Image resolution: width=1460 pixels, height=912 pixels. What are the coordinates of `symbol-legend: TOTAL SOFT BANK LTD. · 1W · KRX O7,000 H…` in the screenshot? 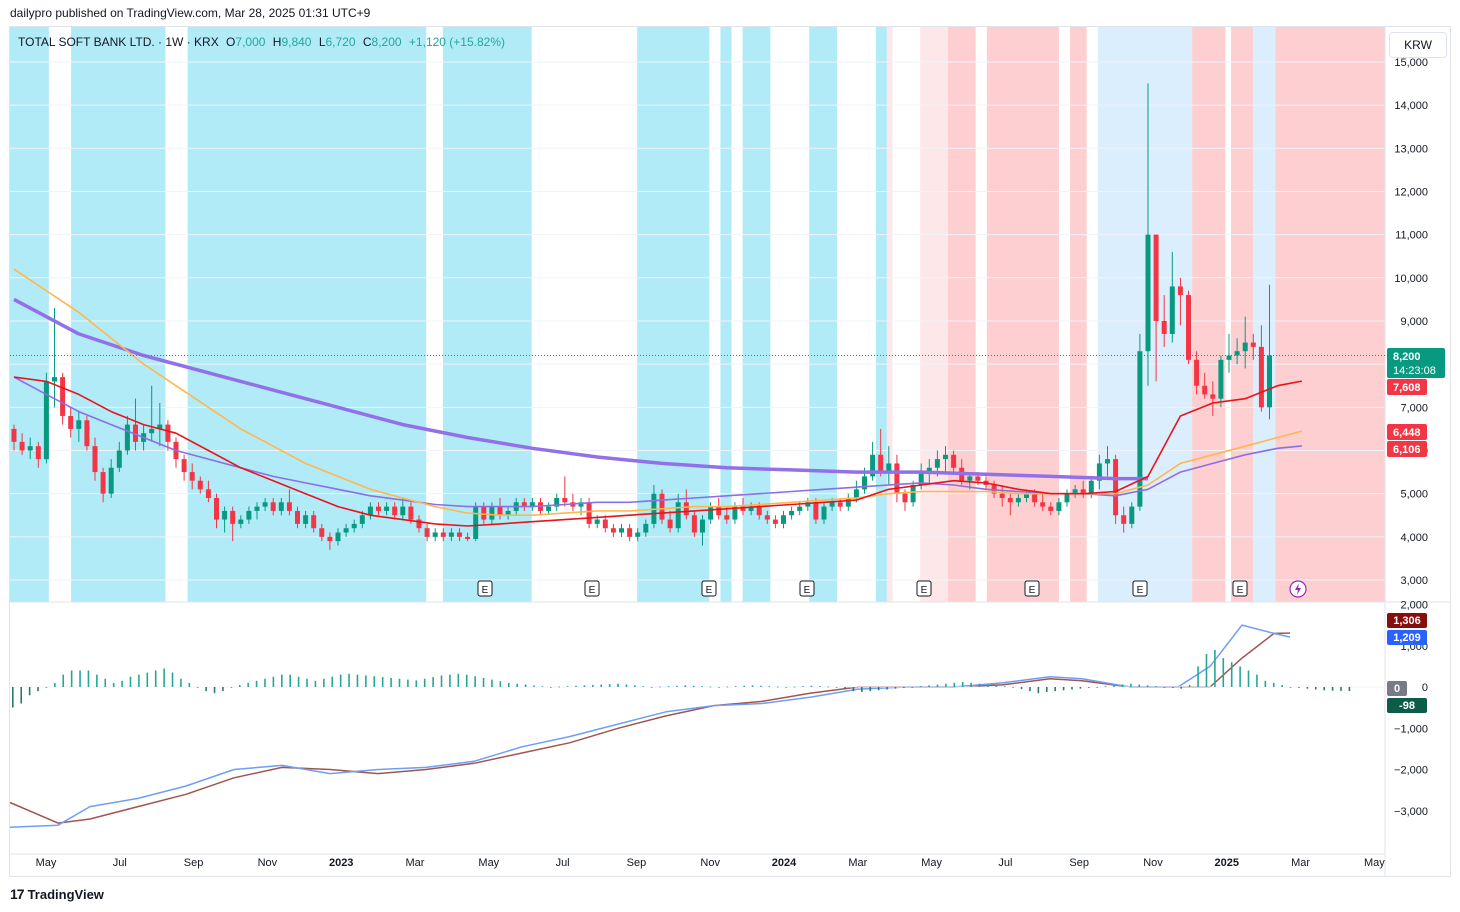 It's located at (261, 42).